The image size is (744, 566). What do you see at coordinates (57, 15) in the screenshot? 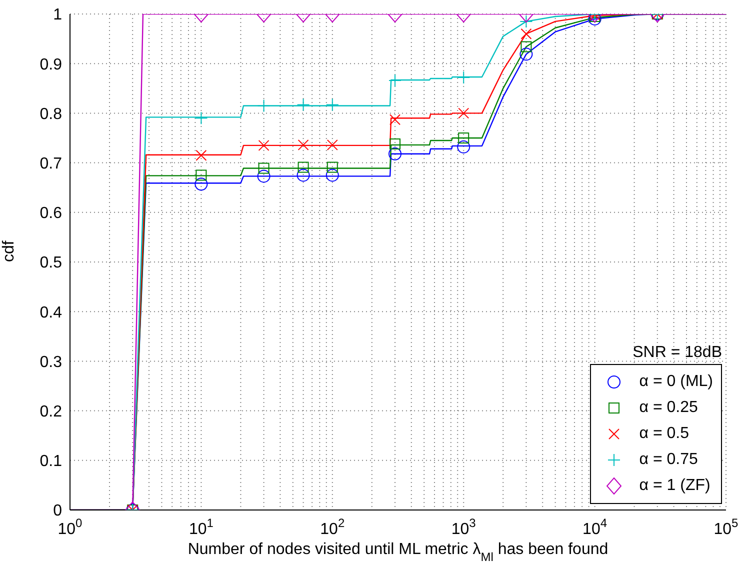
I see `y-tick-label: 1` at bounding box center [57, 15].